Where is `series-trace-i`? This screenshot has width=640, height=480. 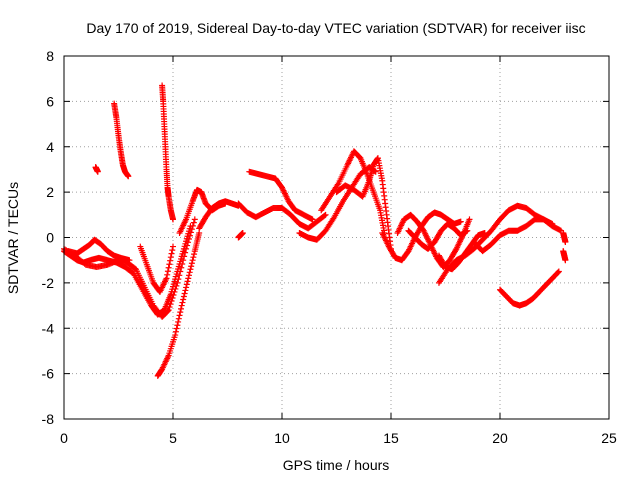 series-trace-i is located at coordinates (202, 211).